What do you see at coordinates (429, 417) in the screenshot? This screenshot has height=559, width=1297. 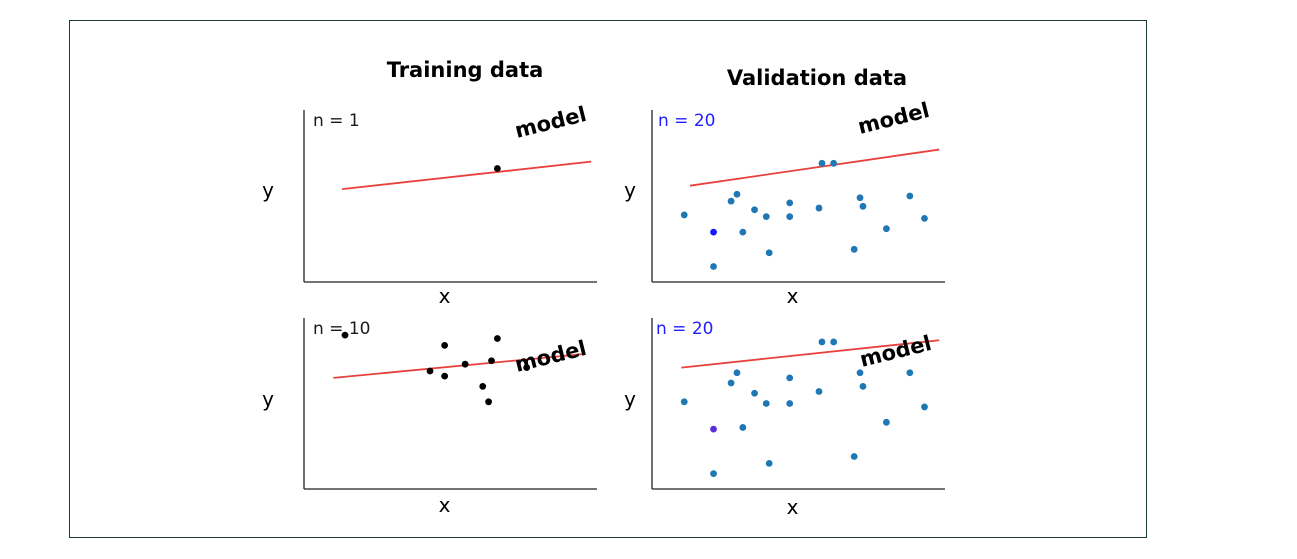 I see `panel-training-n10: y x n = 10 model` at bounding box center [429, 417].